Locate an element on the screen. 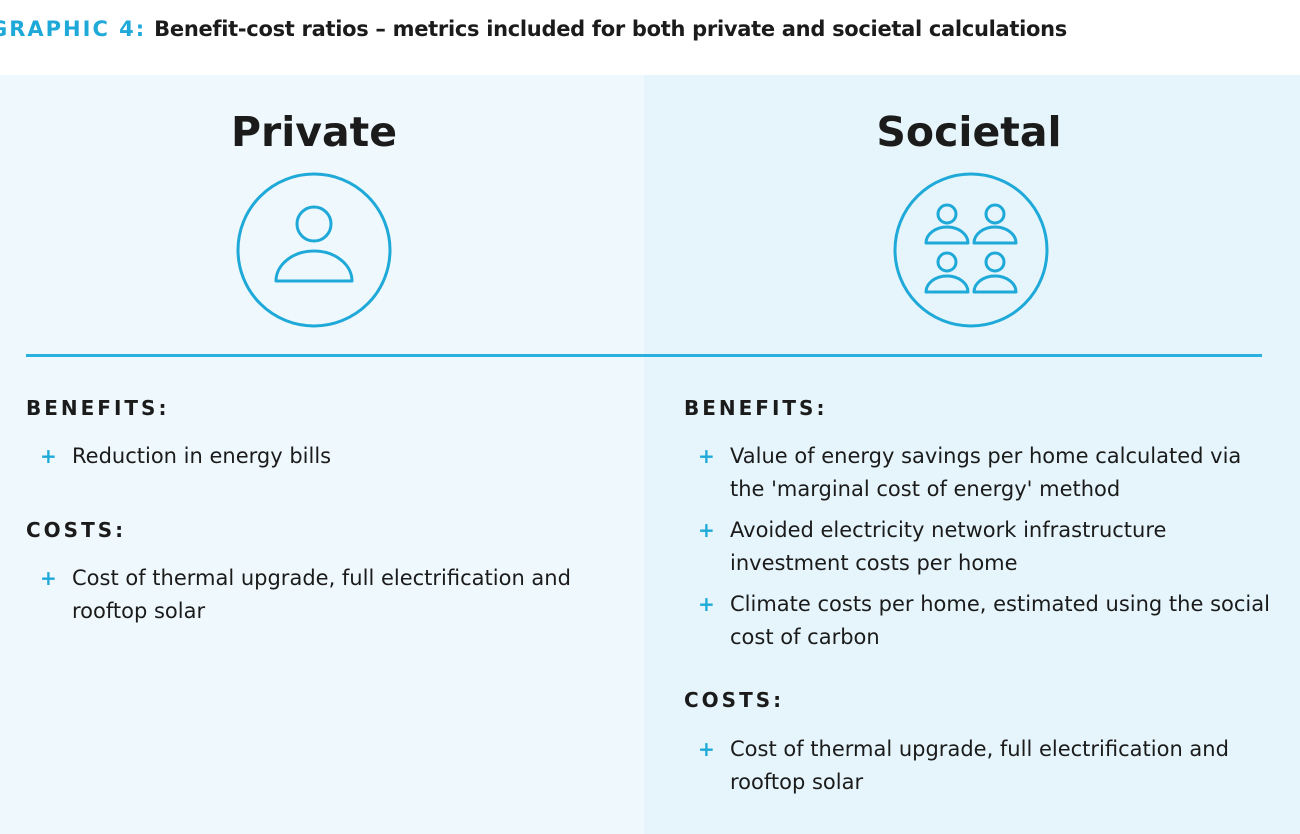  societal-benefits-label: BENEFITS: is located at coordinates (756, 408).